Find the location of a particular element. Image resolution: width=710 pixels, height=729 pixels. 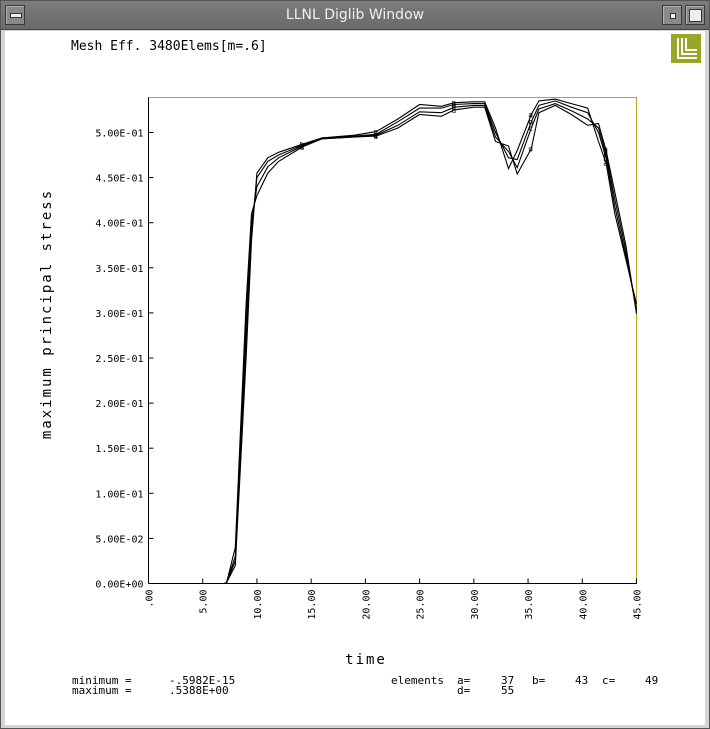

y-tick-label: 0.00E+00 is located at coordinates (119, 585).